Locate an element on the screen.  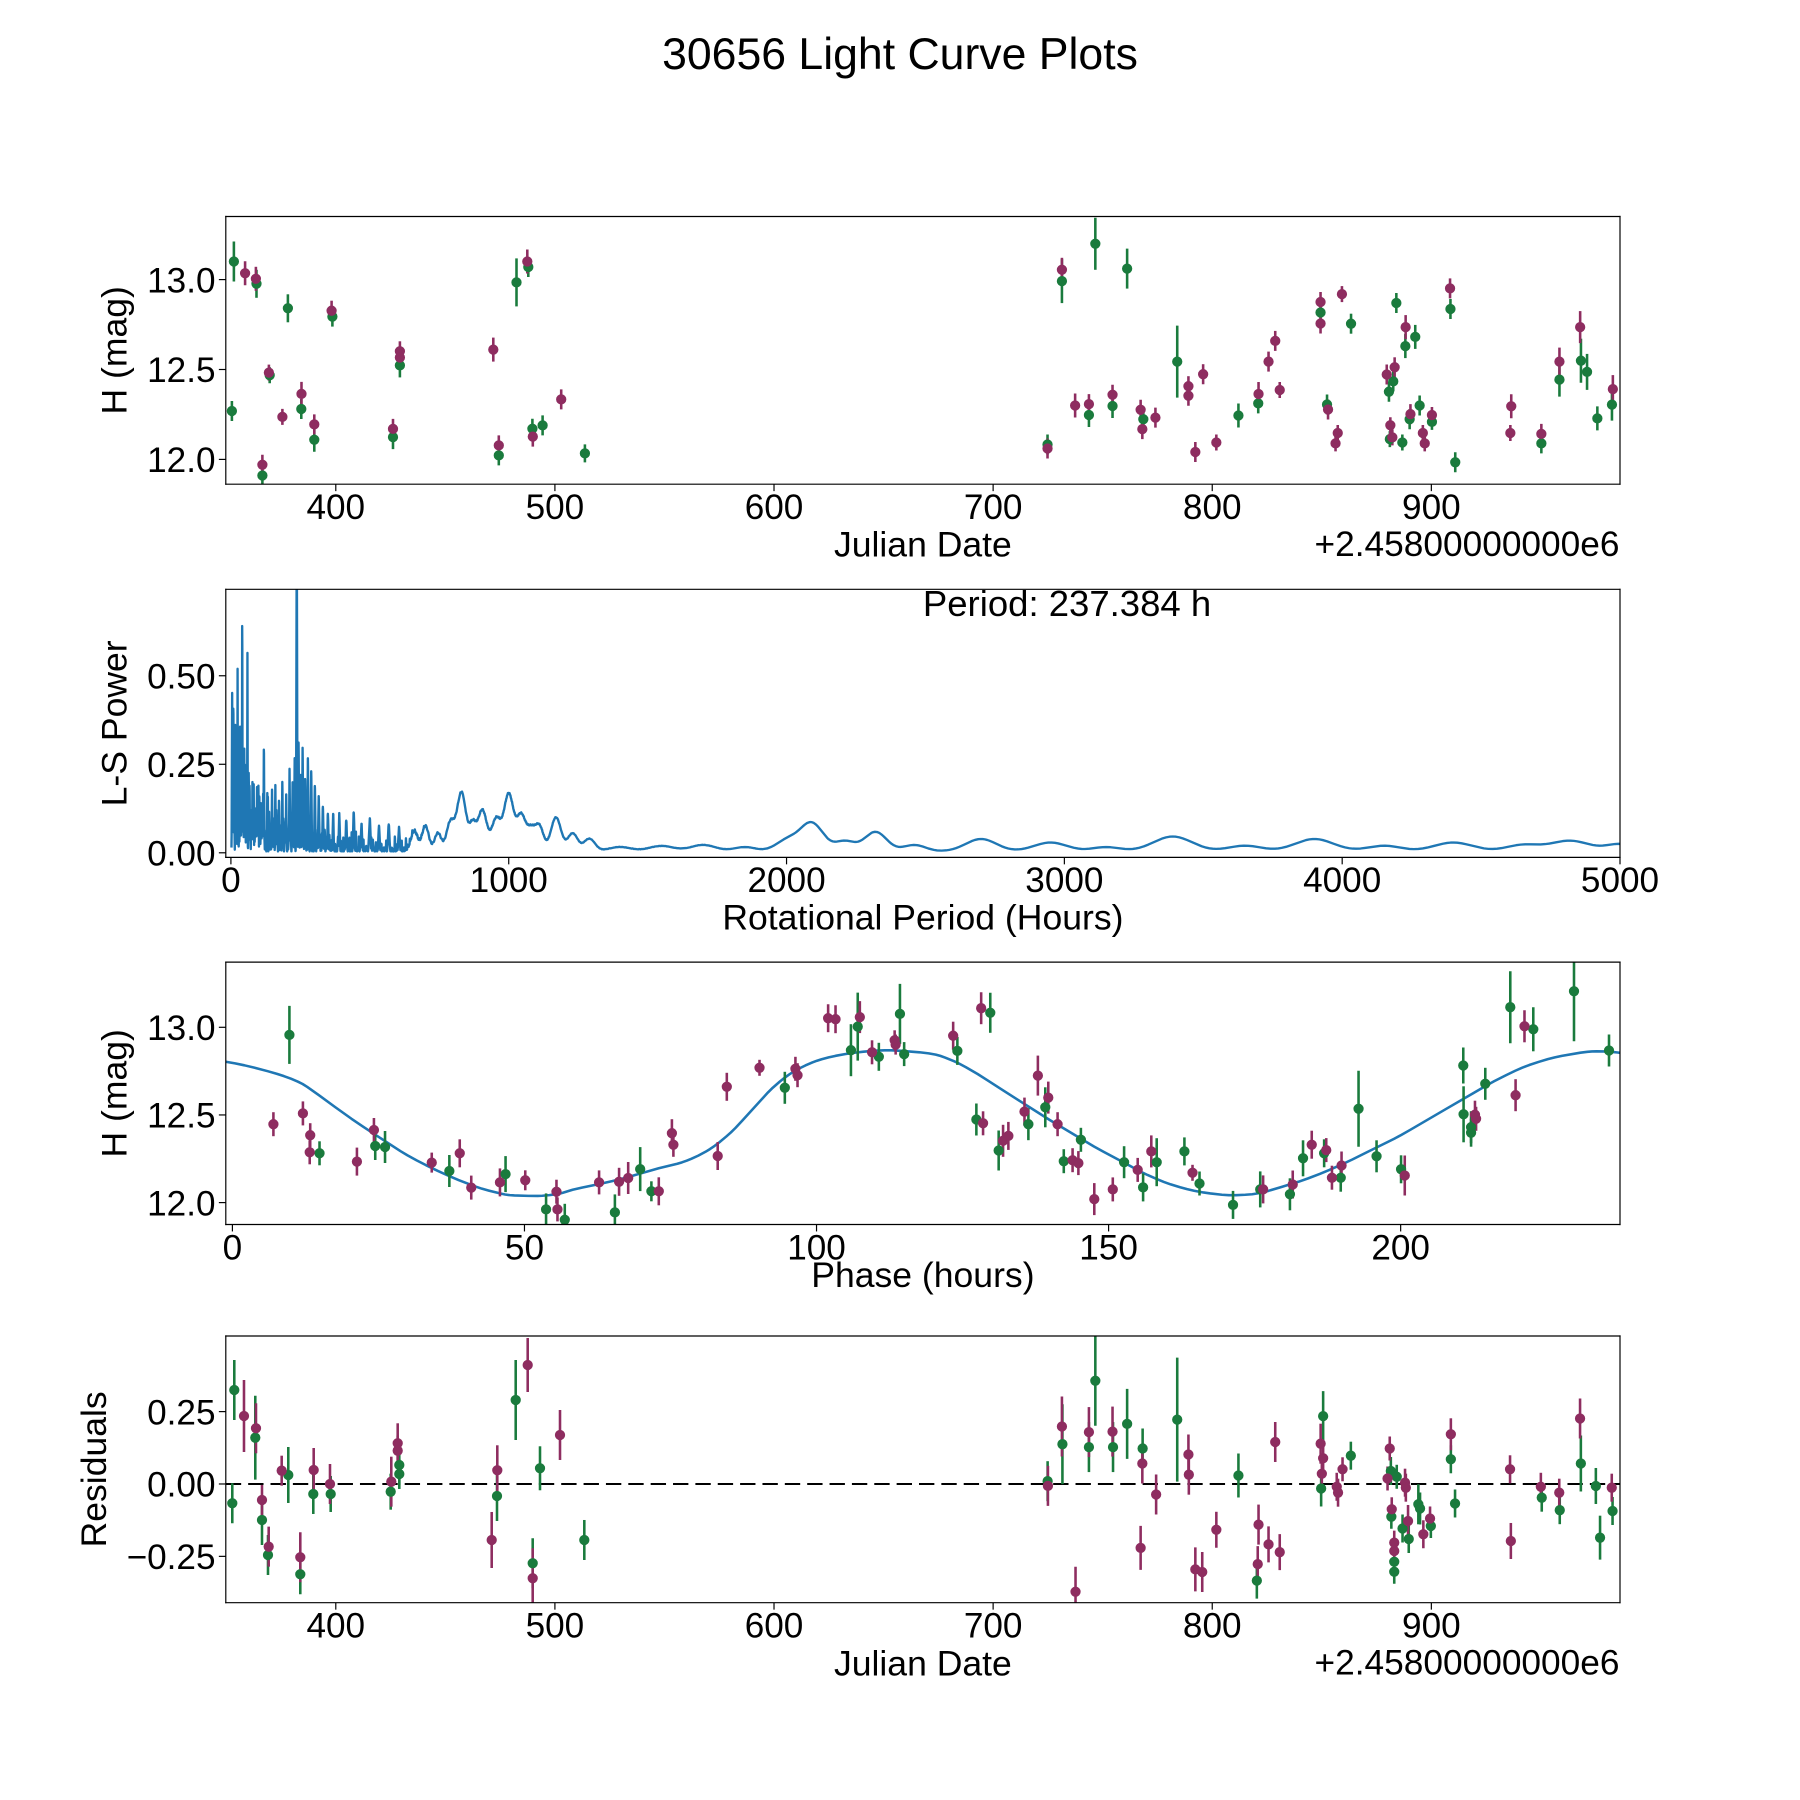
svg-text: L-S Power is located at coordinates (115, 723).